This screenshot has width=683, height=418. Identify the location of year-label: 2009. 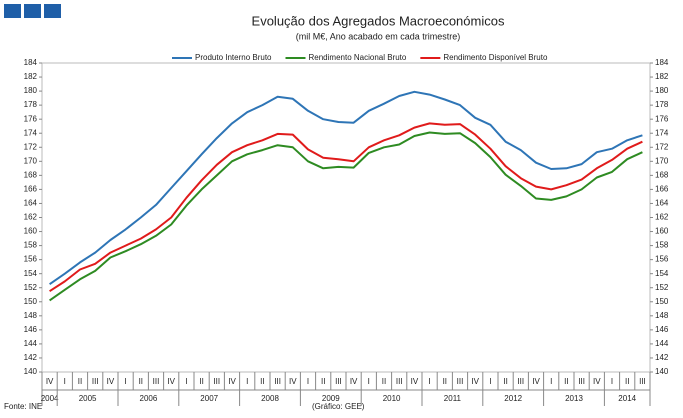
(331, 398).